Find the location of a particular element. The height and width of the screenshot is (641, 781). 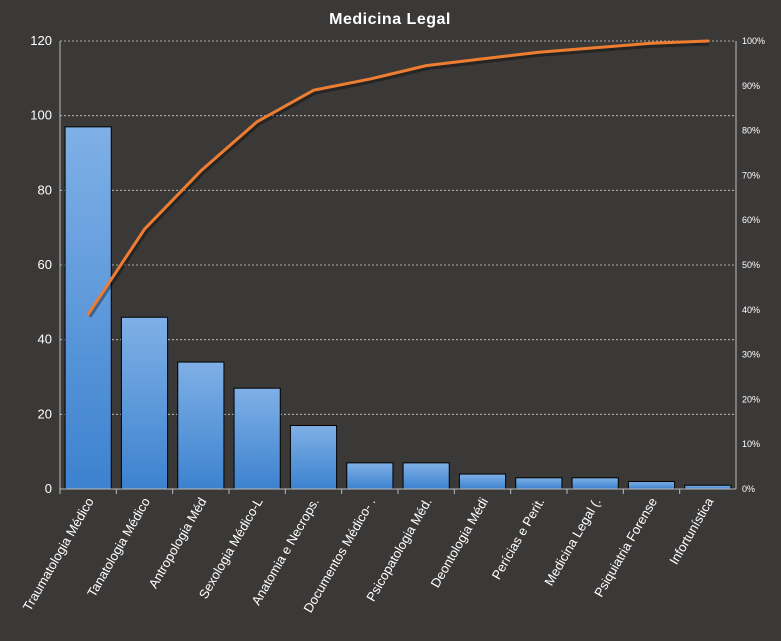

y2-tick-label: 90% is located at coordinates (751, 86).